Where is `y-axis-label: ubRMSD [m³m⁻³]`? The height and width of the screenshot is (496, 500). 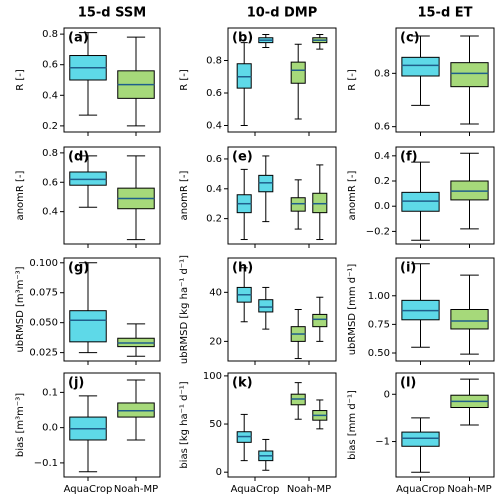
y-axis-label: ubRMSD [m³m⁻³] is located at coordinates (20, 309).